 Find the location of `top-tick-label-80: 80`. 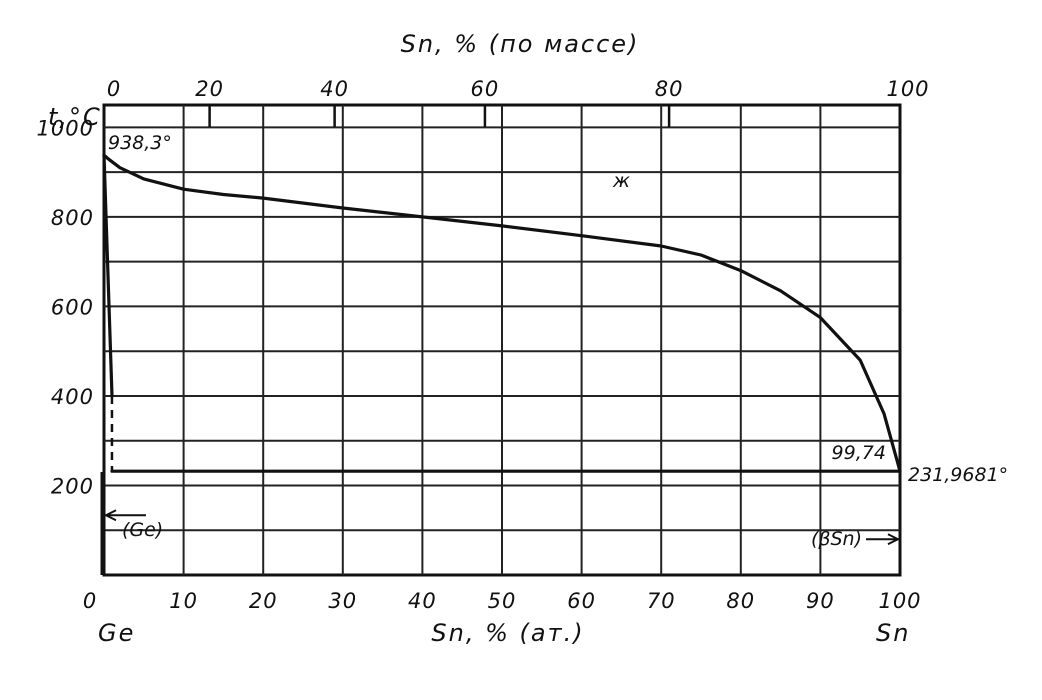

top-tick-label-80: 80 is located at coordinates (669, 89).